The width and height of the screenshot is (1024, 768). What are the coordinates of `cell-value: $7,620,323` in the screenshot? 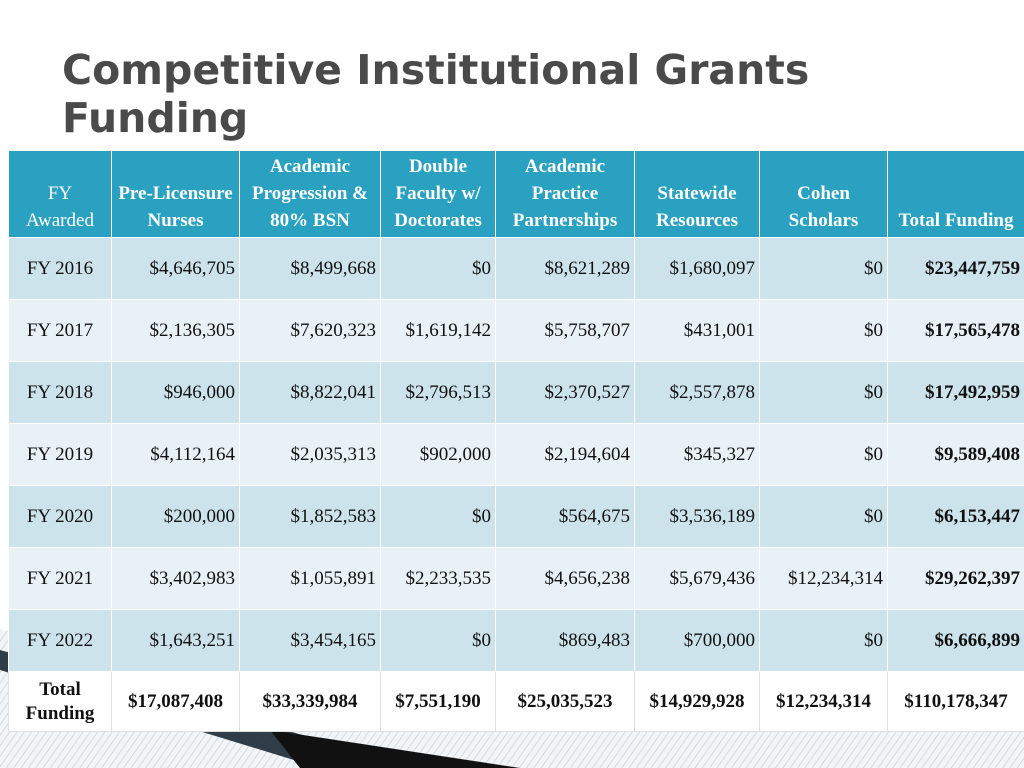 It's located at (310, 330).